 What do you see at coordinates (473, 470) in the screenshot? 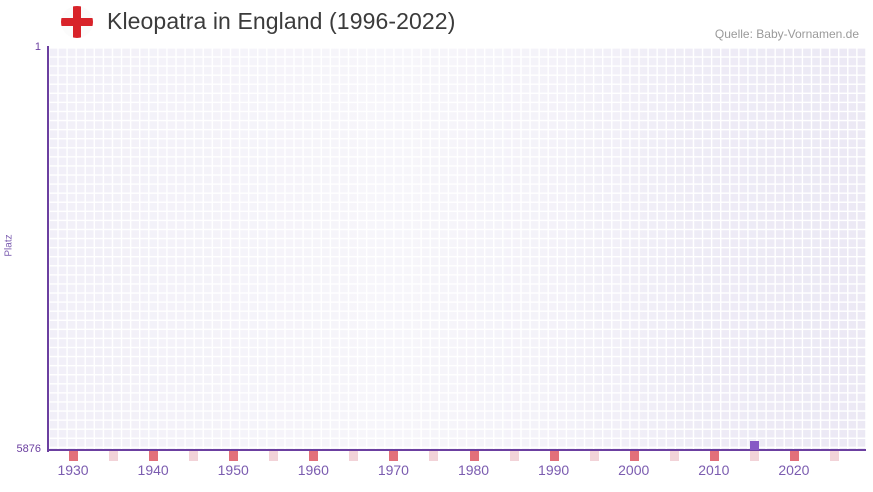
I see `x-axis-tick-label: 1980` at bounding box center [473, 470].